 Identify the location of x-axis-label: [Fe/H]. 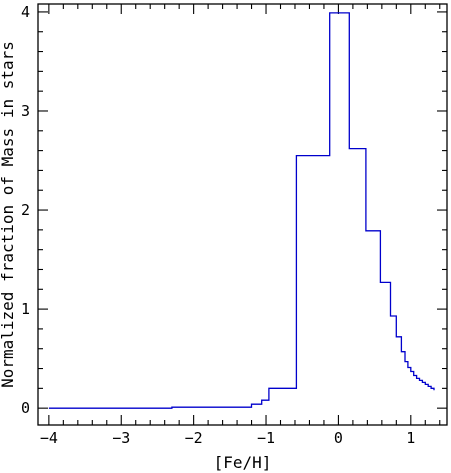
(243, 462).